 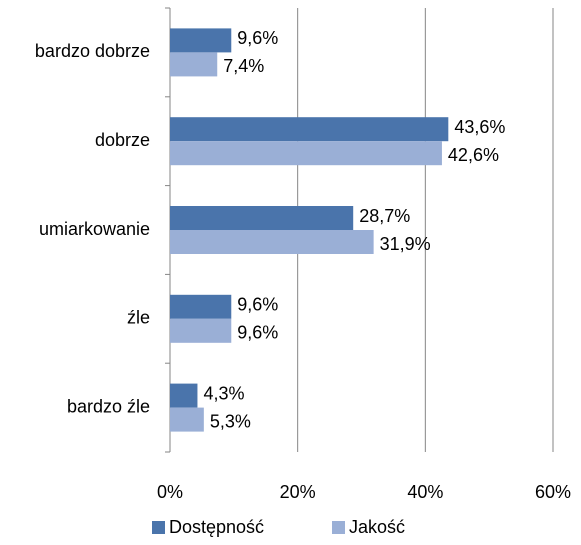 I want to click on value-label: 43,6%, so click(x=479, y=127).